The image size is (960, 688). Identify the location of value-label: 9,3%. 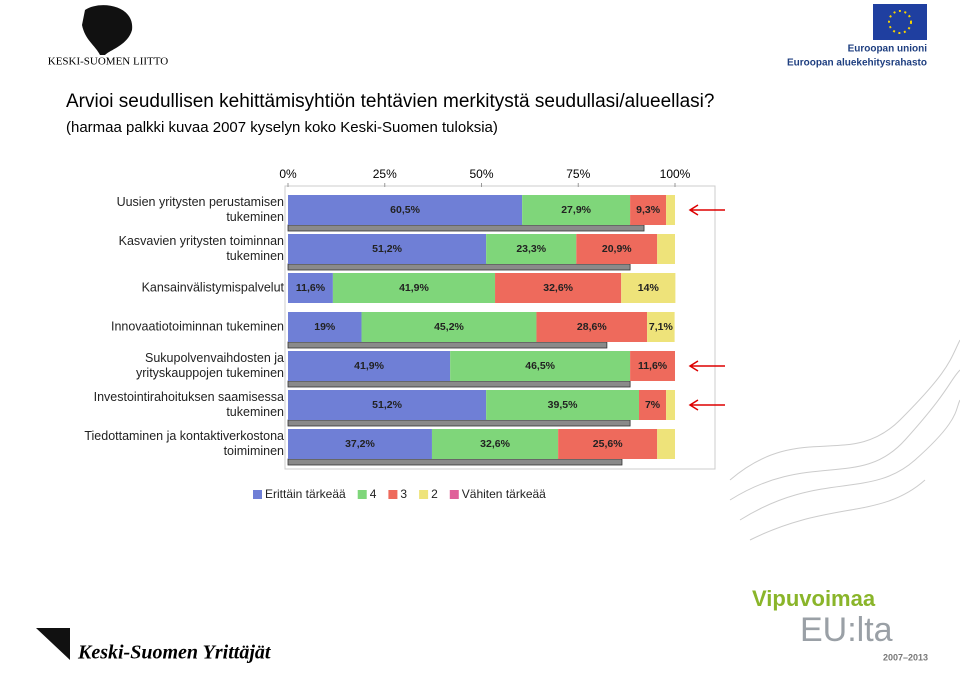
(648, 210).